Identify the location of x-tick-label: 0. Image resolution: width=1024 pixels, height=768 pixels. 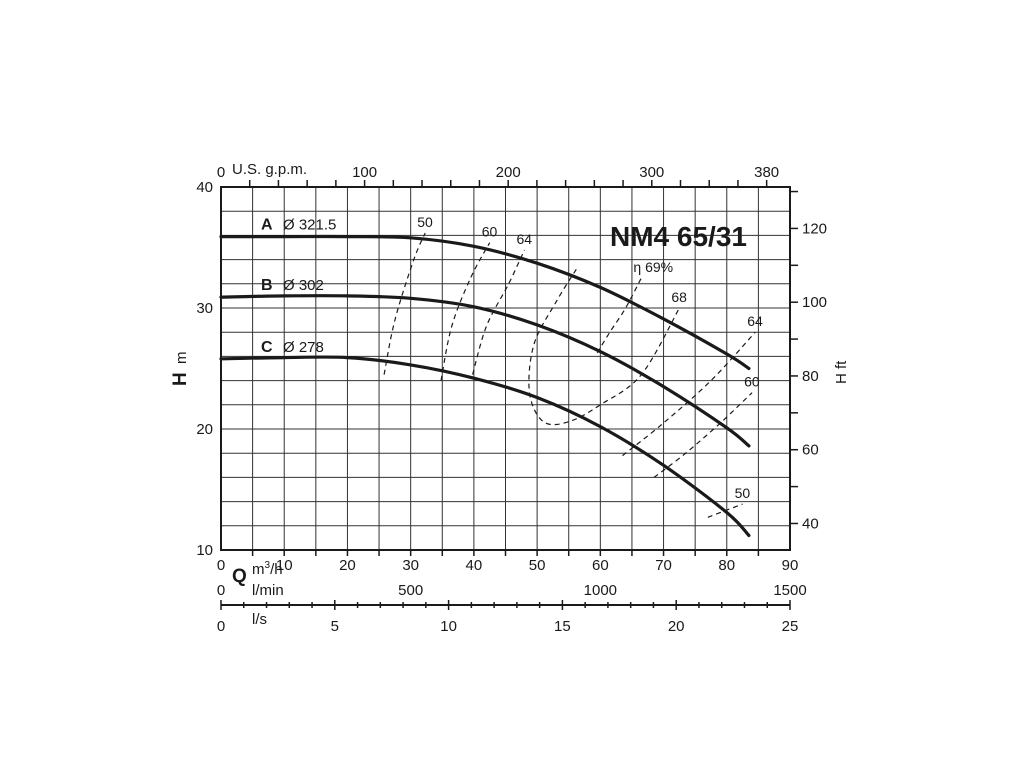
(221, 565).